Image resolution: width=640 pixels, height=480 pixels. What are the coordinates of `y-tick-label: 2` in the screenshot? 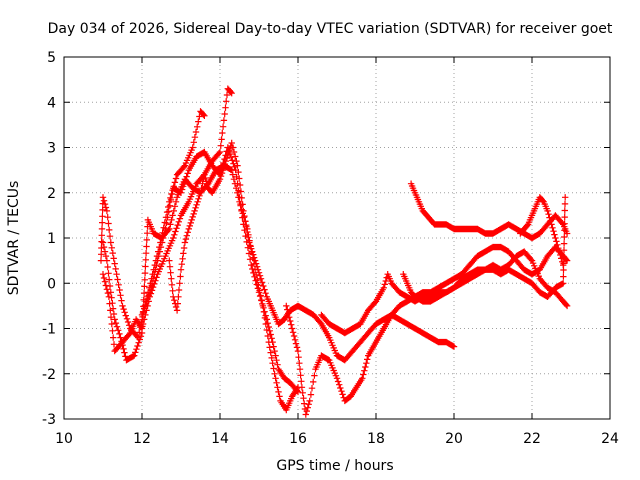 It's located at (51, 194).